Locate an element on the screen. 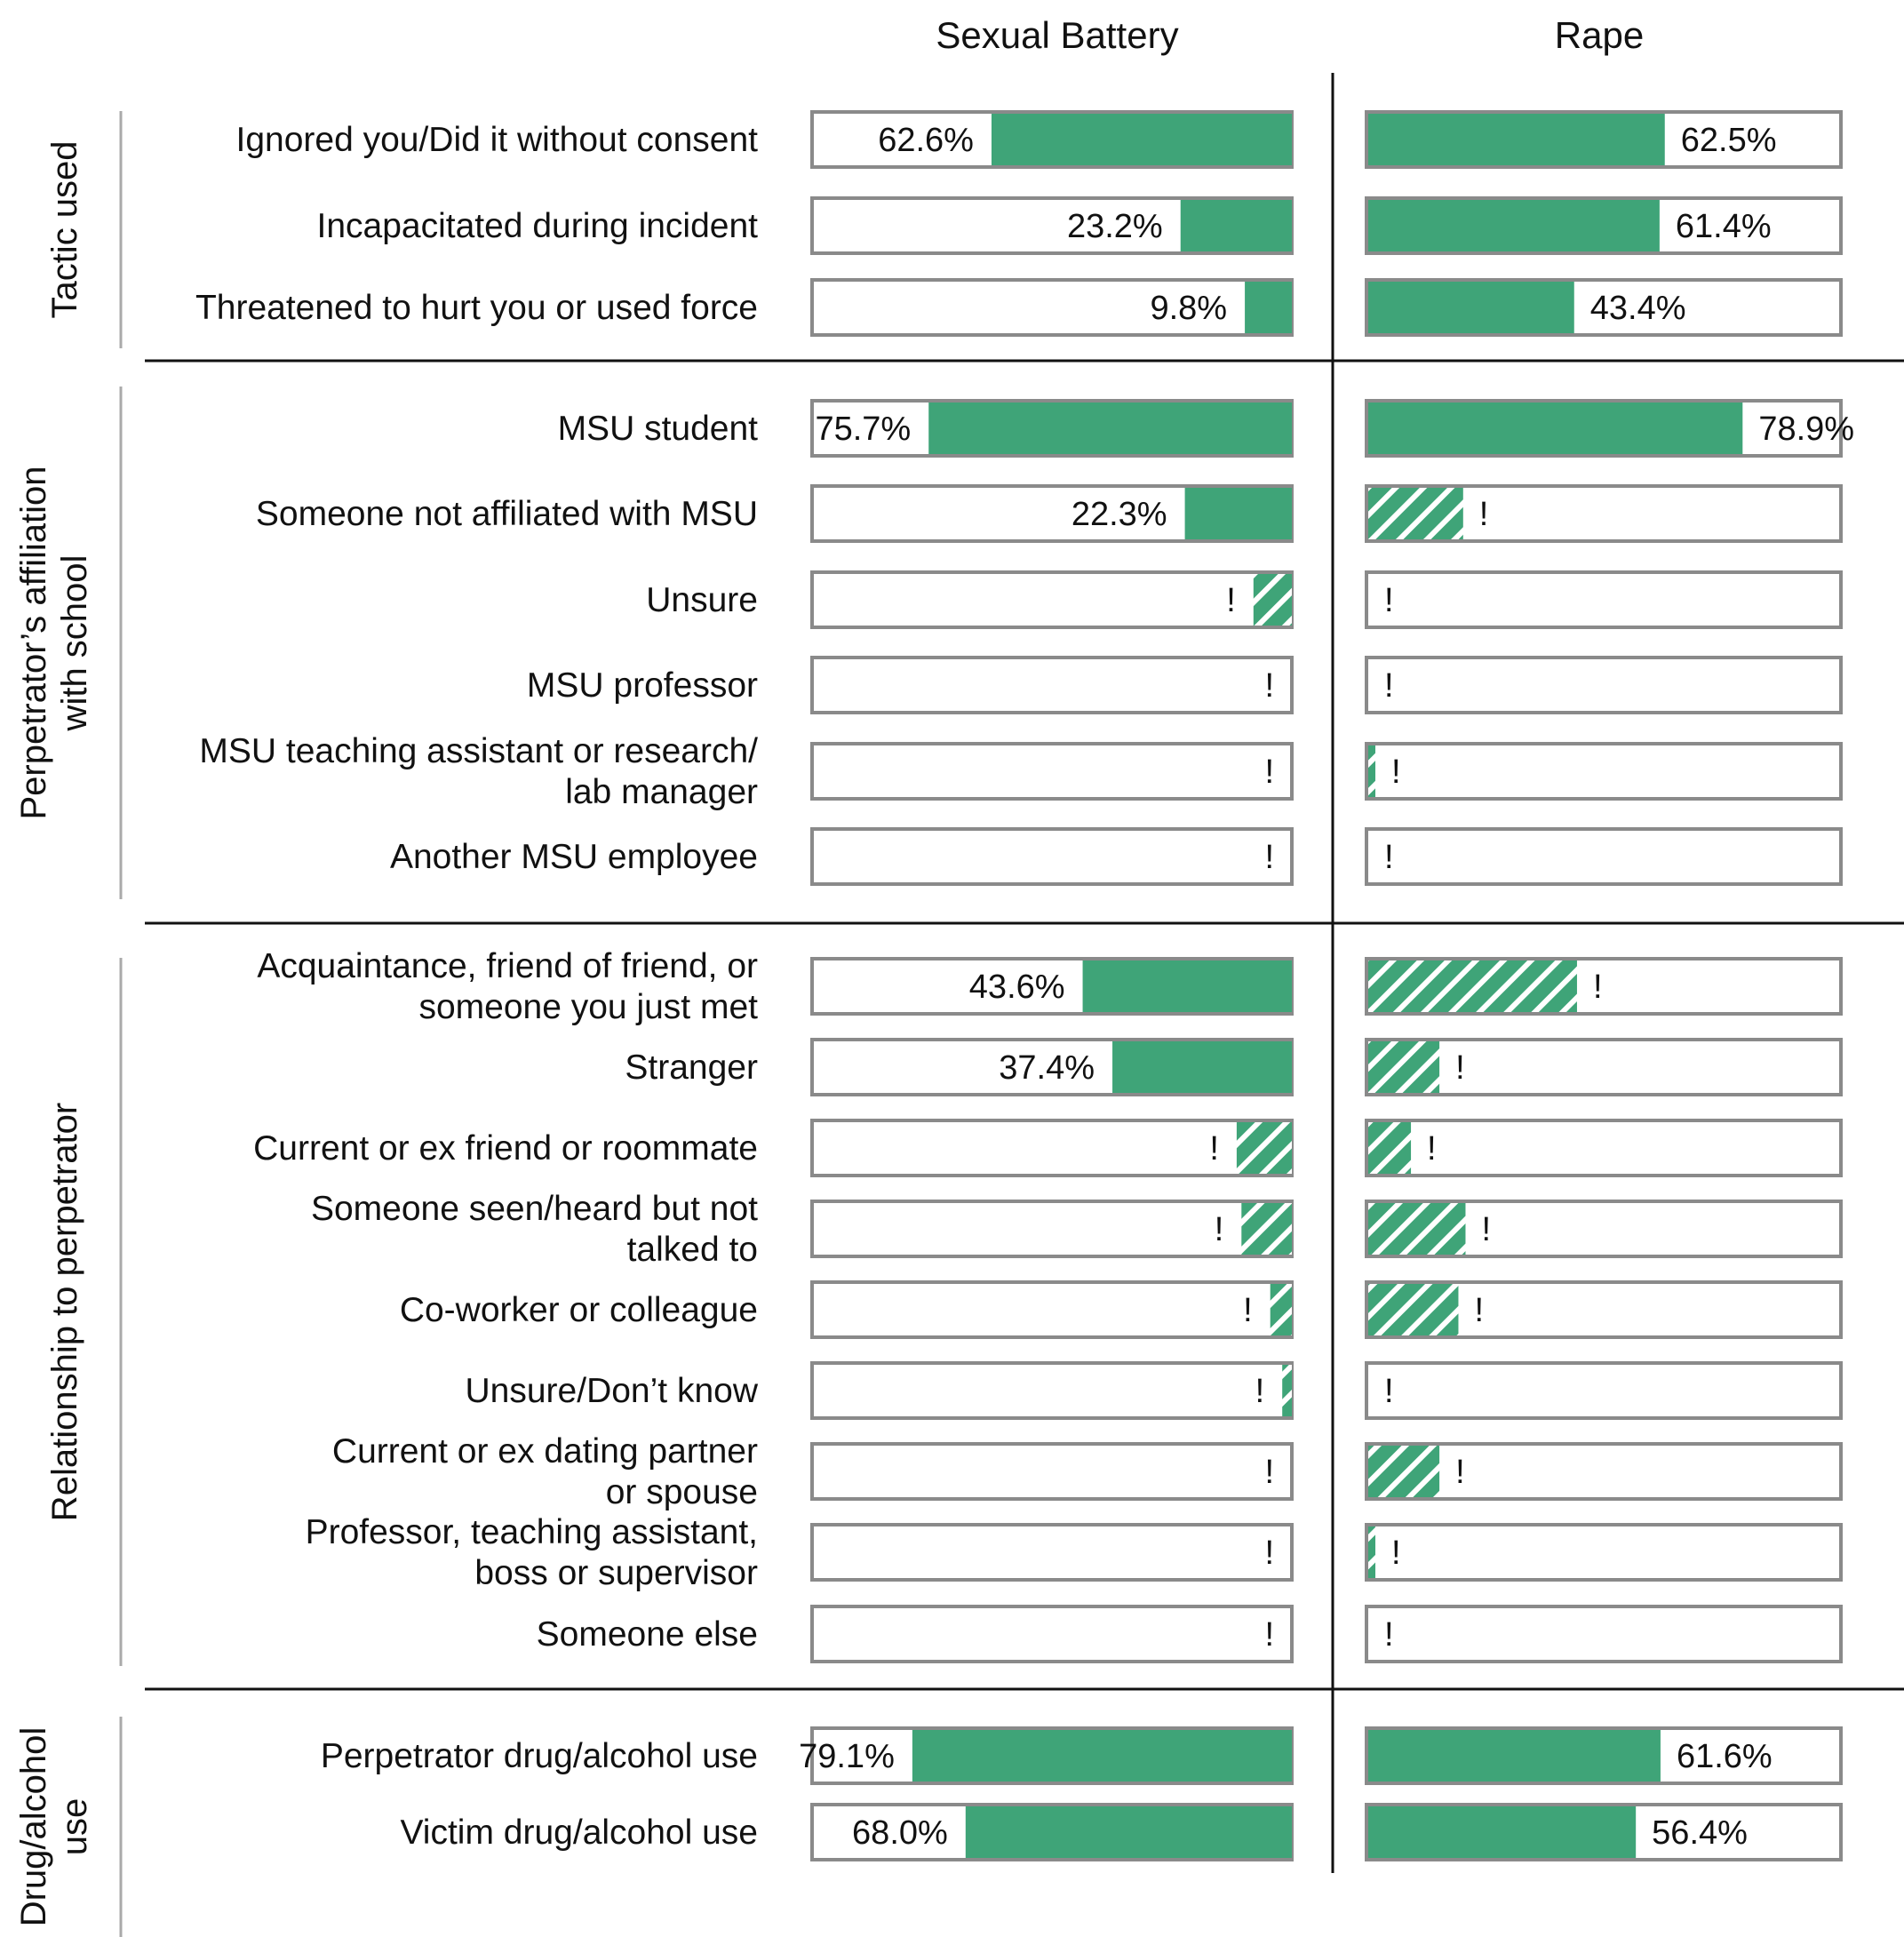  category-label: talked to is located at coordinates (693, 1250).